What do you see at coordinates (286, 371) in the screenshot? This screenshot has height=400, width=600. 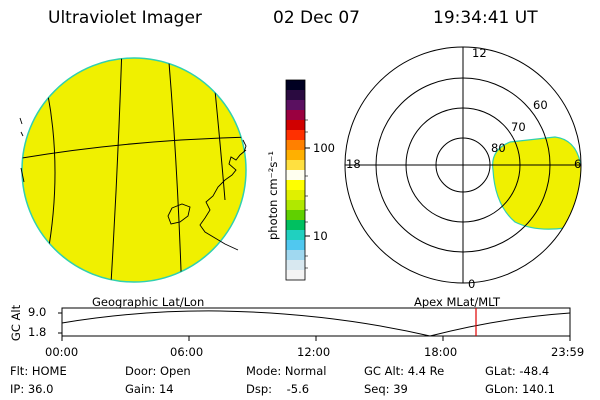 I see `info-mode: Mode: Normal` at bounding box center [286, 371].